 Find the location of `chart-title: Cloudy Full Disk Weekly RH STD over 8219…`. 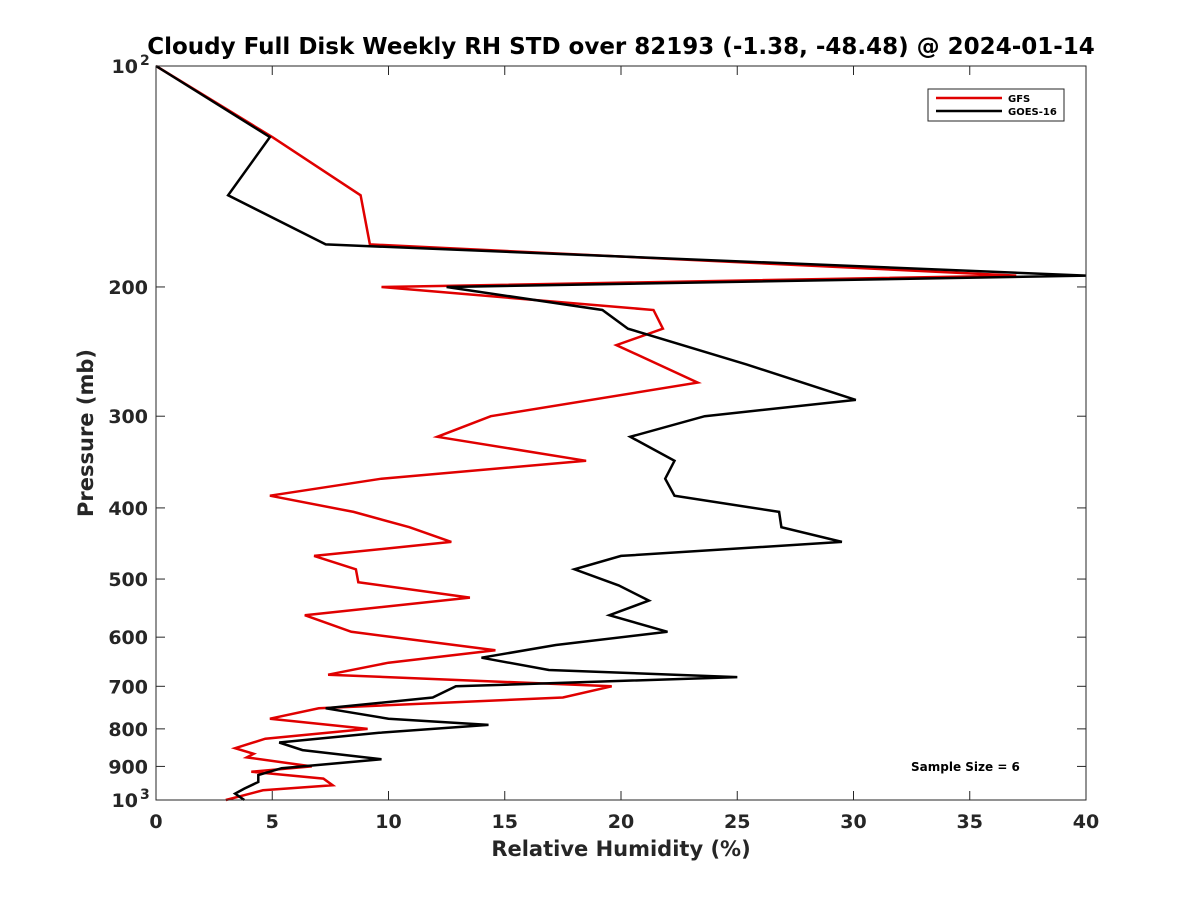

chart-title: Cloudy Full Disk Weekly RH STD over 8219… is located at coordinates (621, 47).